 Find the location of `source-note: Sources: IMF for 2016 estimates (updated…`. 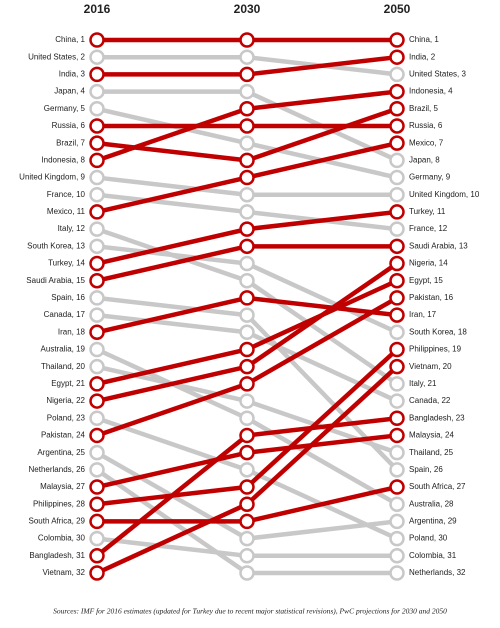

source-note: Sources: IMF for 2016 estimates (updated… is located at coordinates (250, 611).